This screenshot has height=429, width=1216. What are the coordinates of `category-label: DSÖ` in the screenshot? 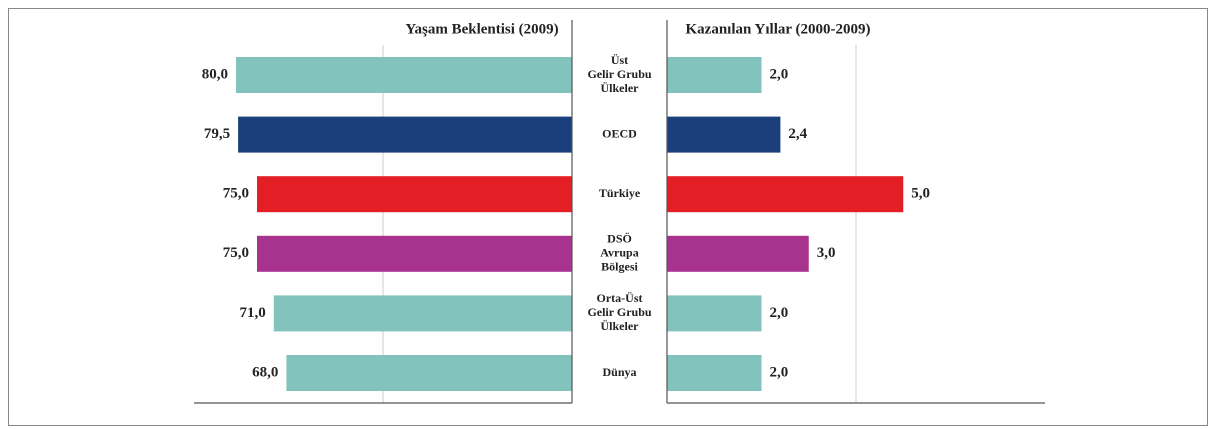 It's located at (619, 239).